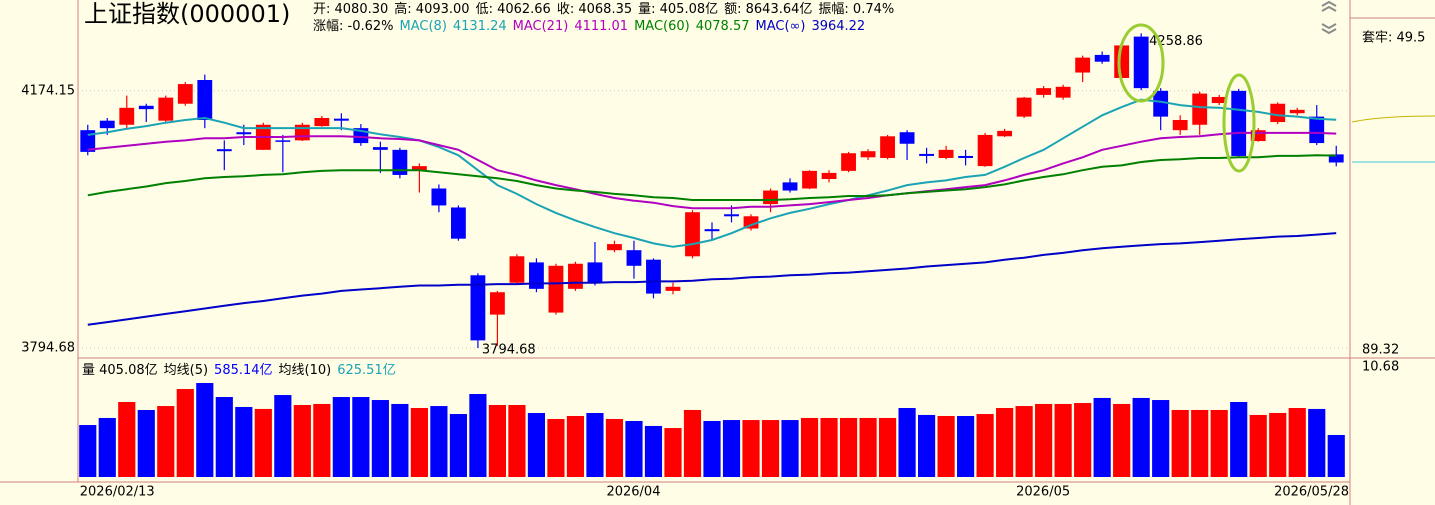  Describe the element at coordinates (480, 26) in the screenshot. I see `legend-value: 4131.24` at that location.